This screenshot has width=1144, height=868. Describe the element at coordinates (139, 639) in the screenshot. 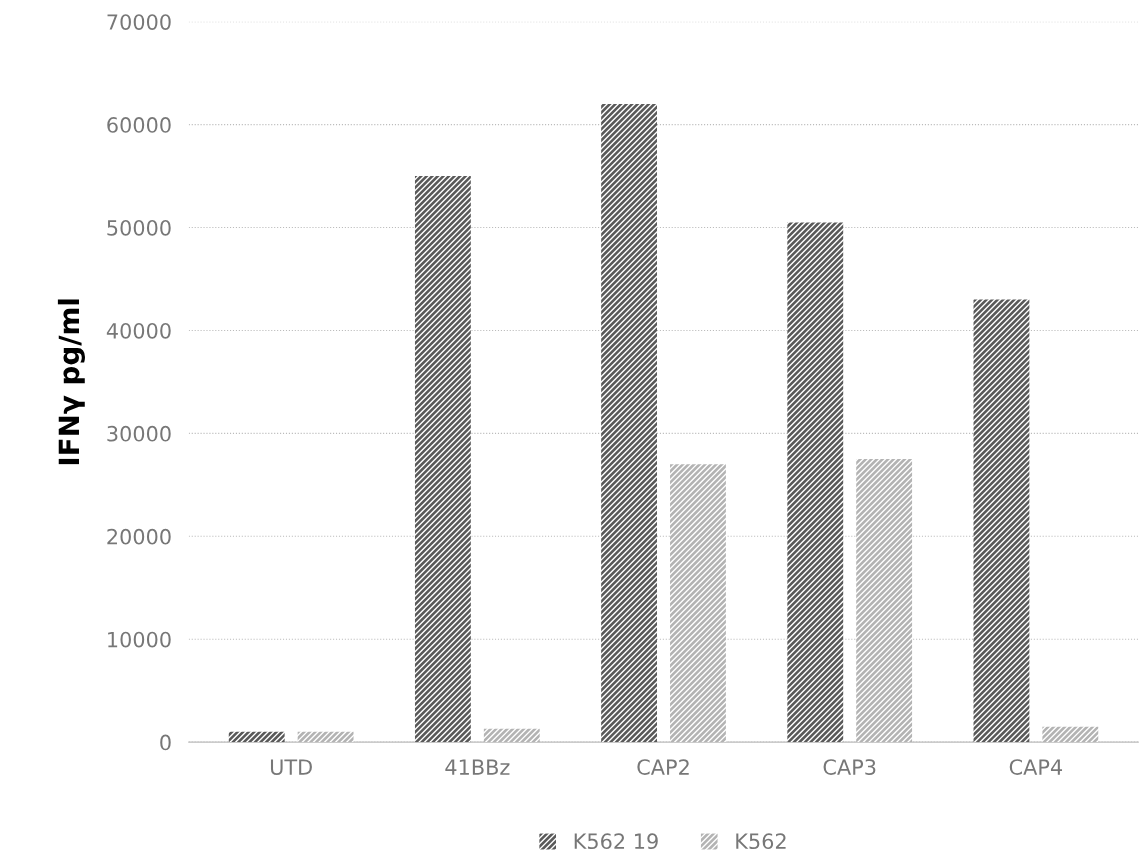

I see `y-tick-label: 10000` at that location.